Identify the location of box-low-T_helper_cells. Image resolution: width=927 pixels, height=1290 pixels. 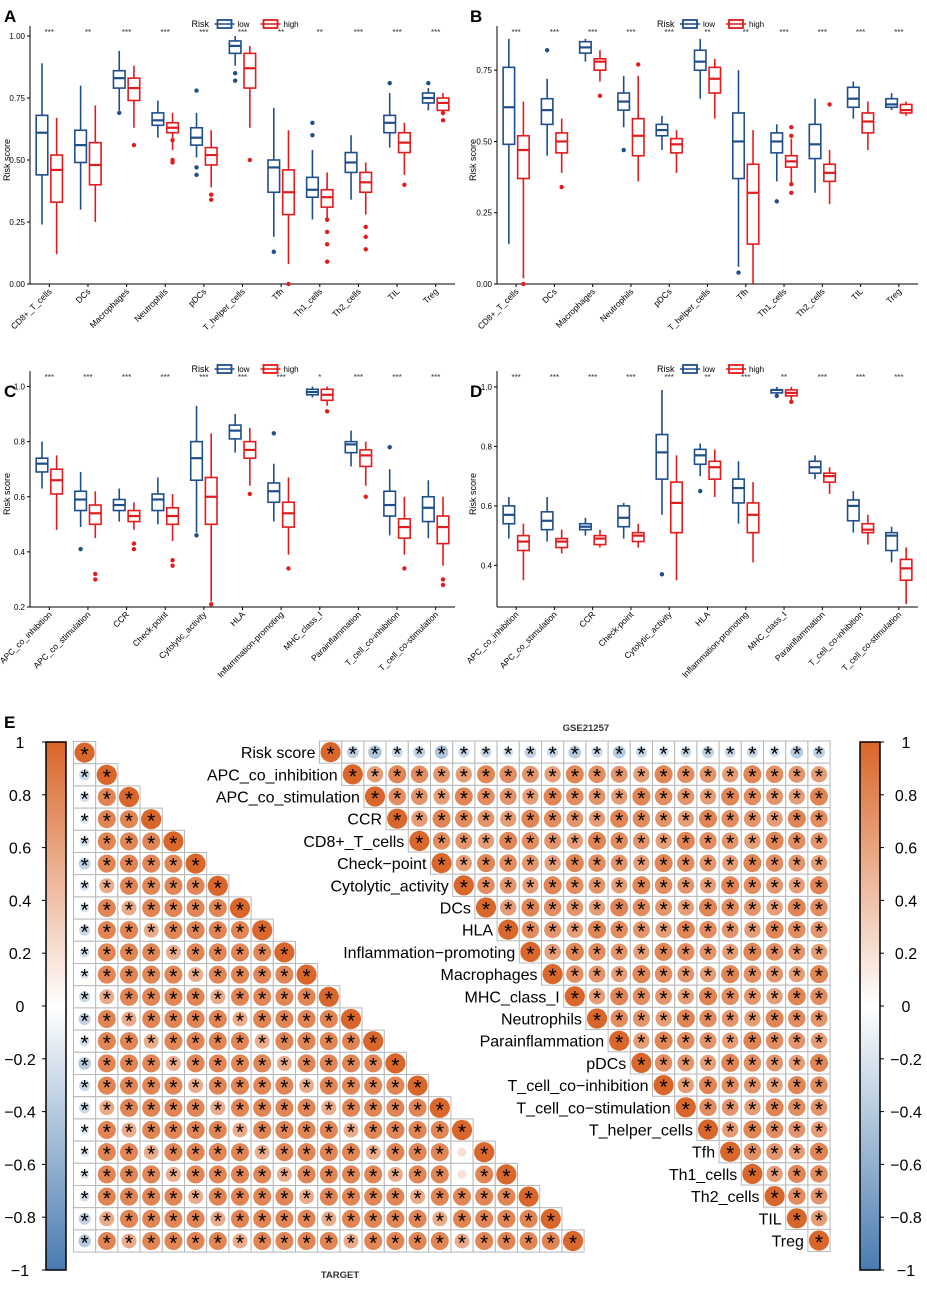
(700, 68).